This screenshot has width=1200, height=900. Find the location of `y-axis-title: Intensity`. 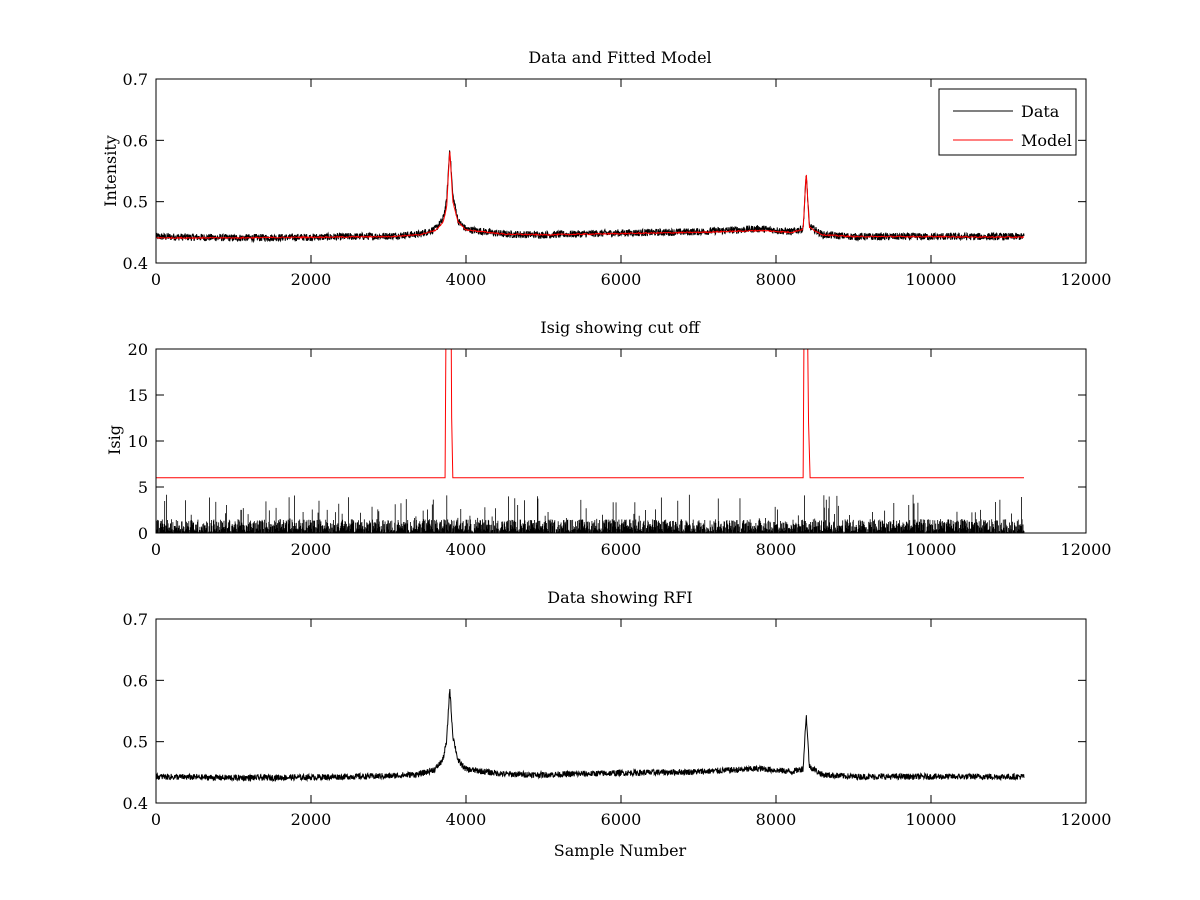

y-axis-title: Intensity is located at coordinates (110, 171).